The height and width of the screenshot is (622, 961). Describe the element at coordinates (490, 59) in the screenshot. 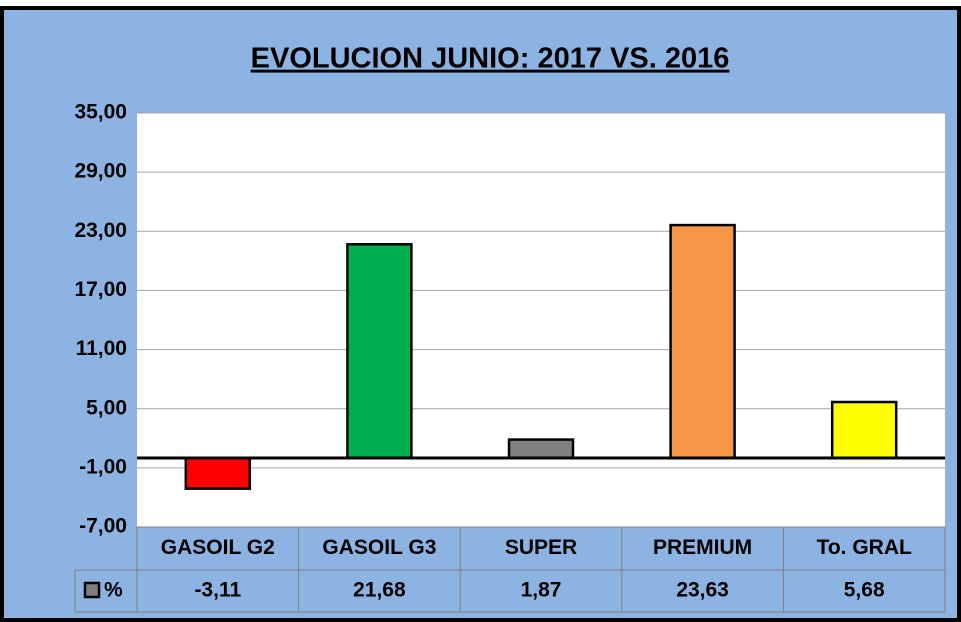

I see `chart-title: EVOLUCION JUNIO: 2017 VS. 2016` at that location.